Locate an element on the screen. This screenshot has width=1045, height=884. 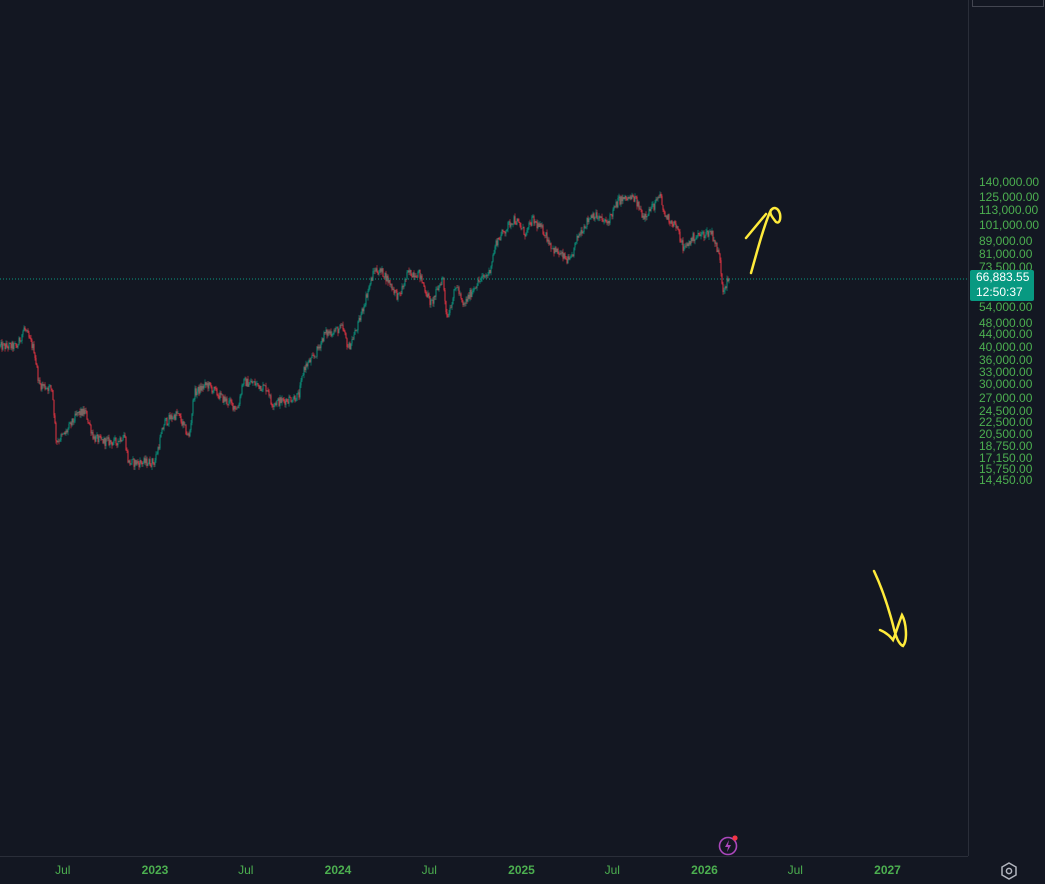
settings-icon is located at coordinates (1009, 871).